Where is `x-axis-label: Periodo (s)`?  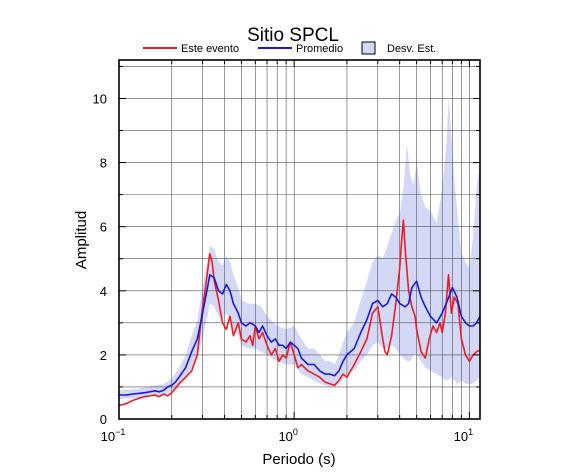 x-axis-label: Periodo (s) is located at coordinates (298, 459).